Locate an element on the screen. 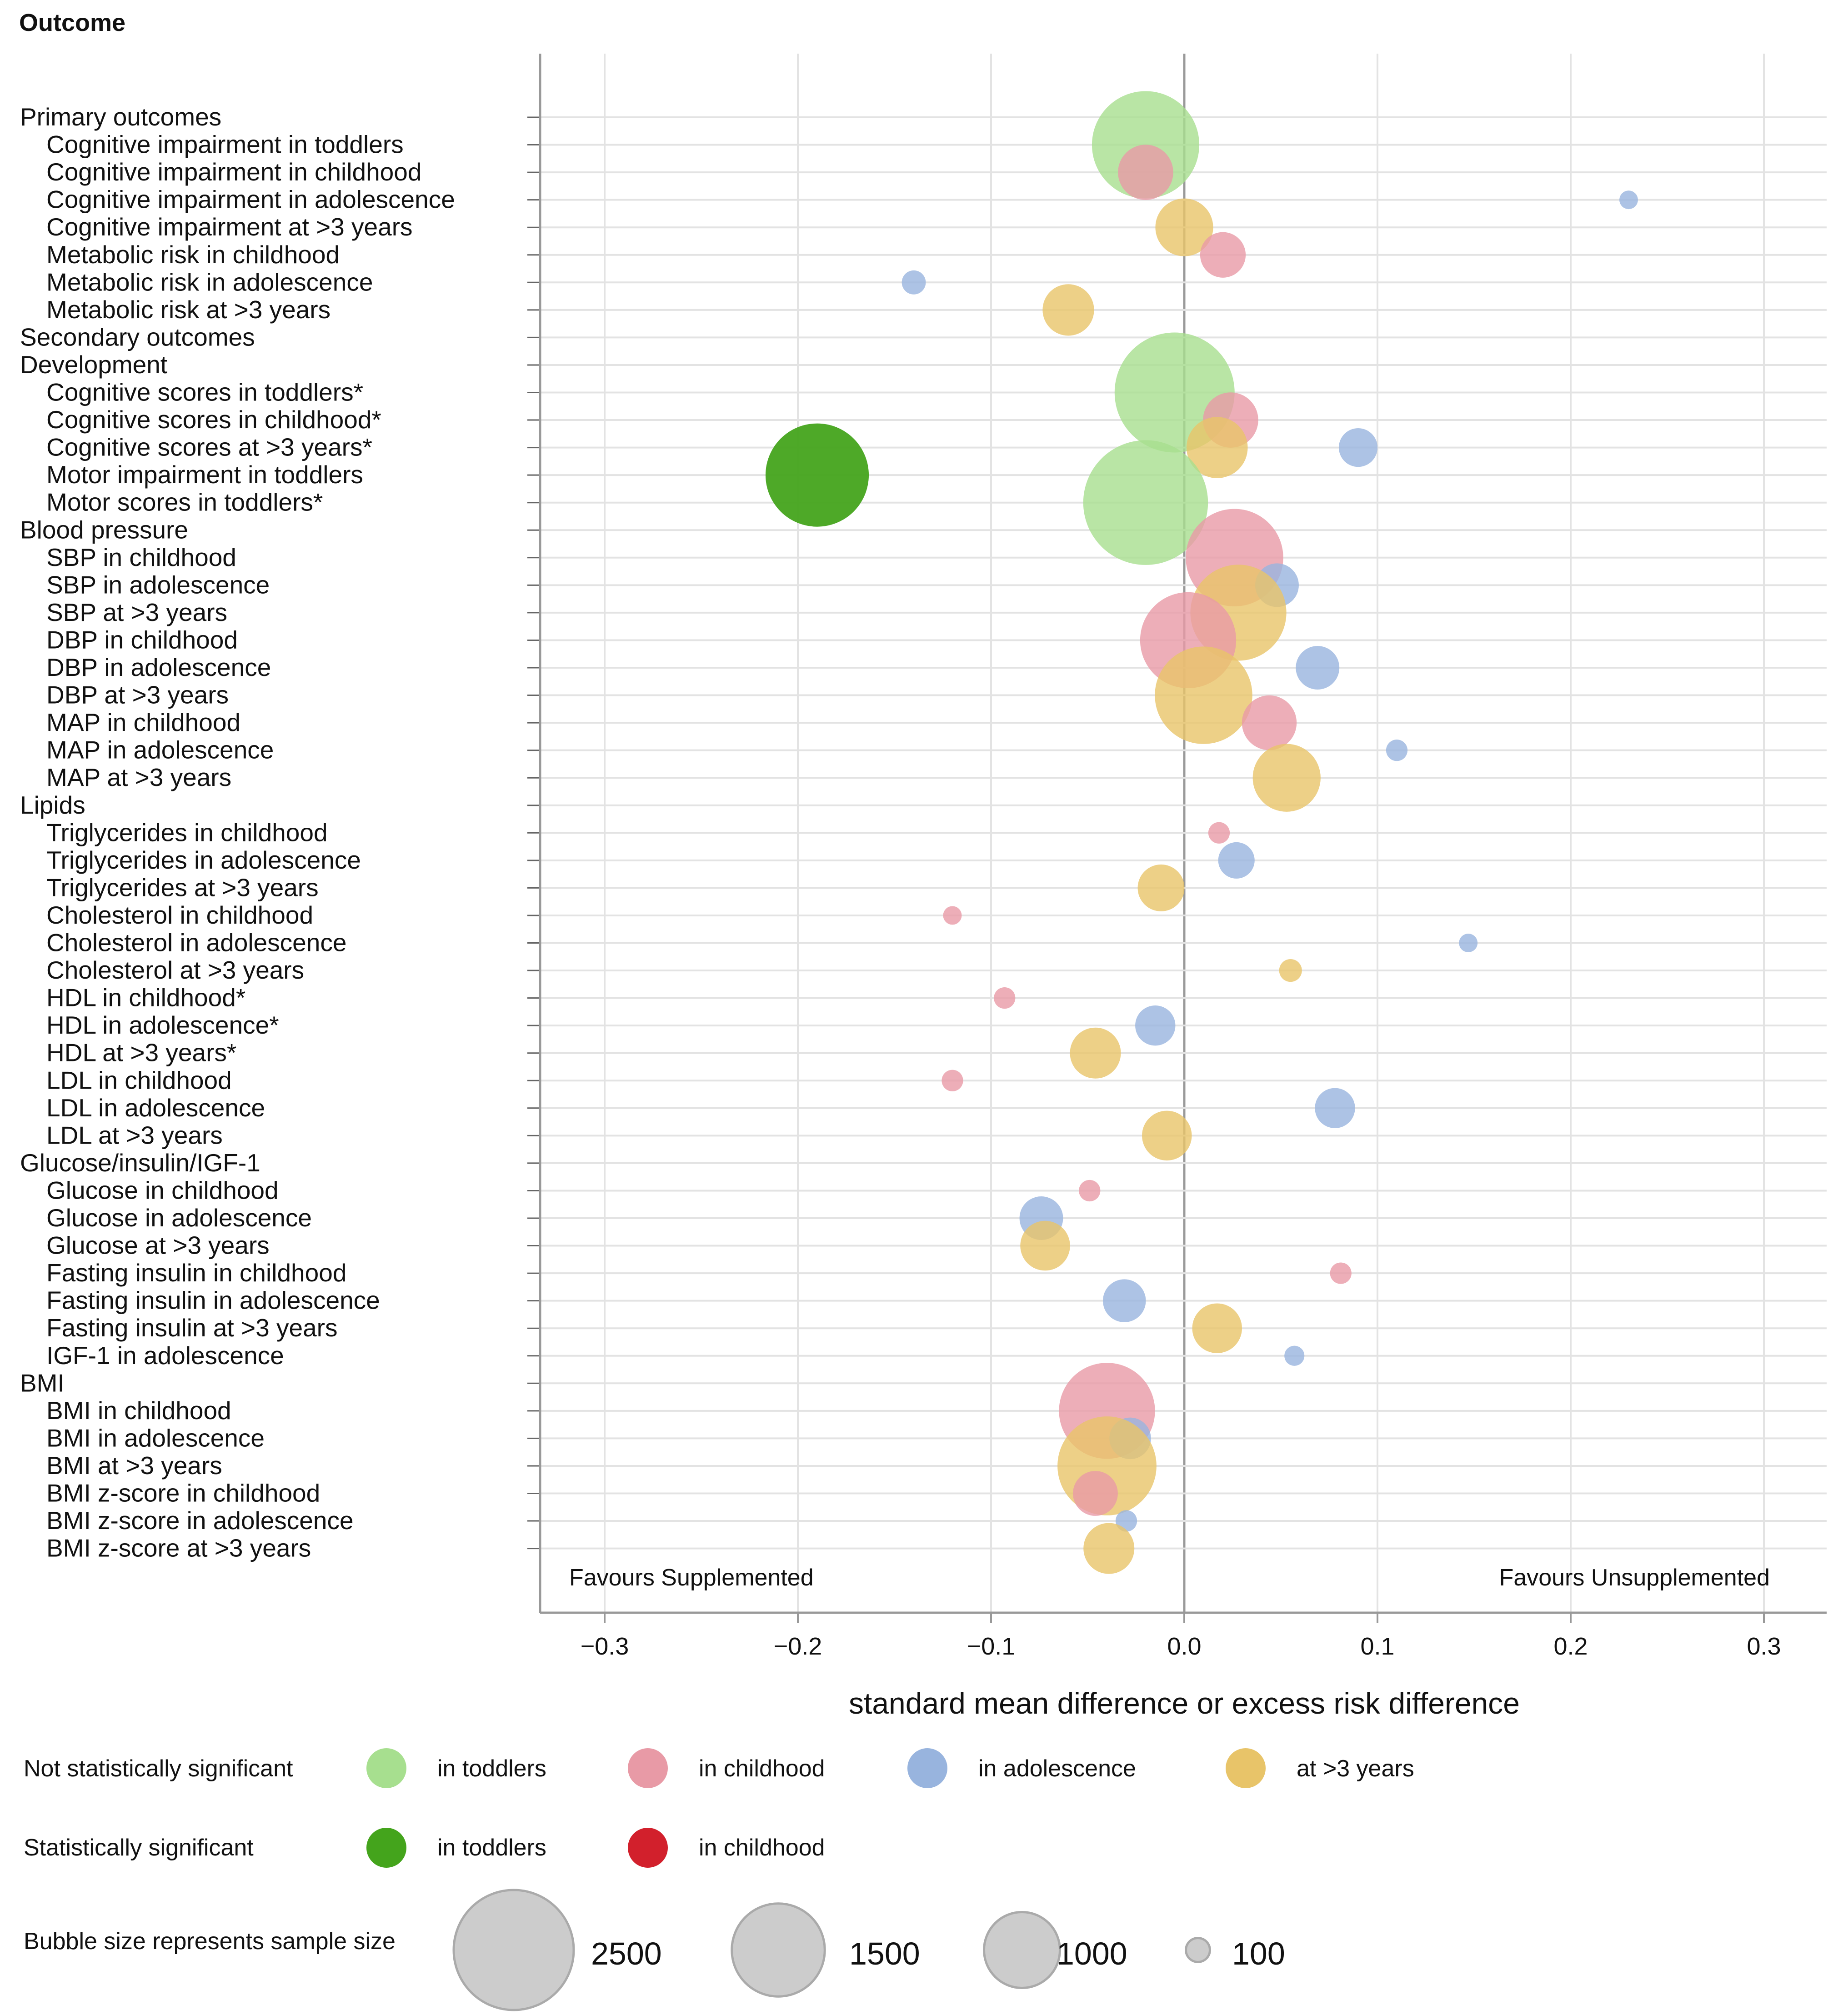 The image size is (1848, 2015). bubble-map-in-adolescence is located at coordinates (1397, 750).